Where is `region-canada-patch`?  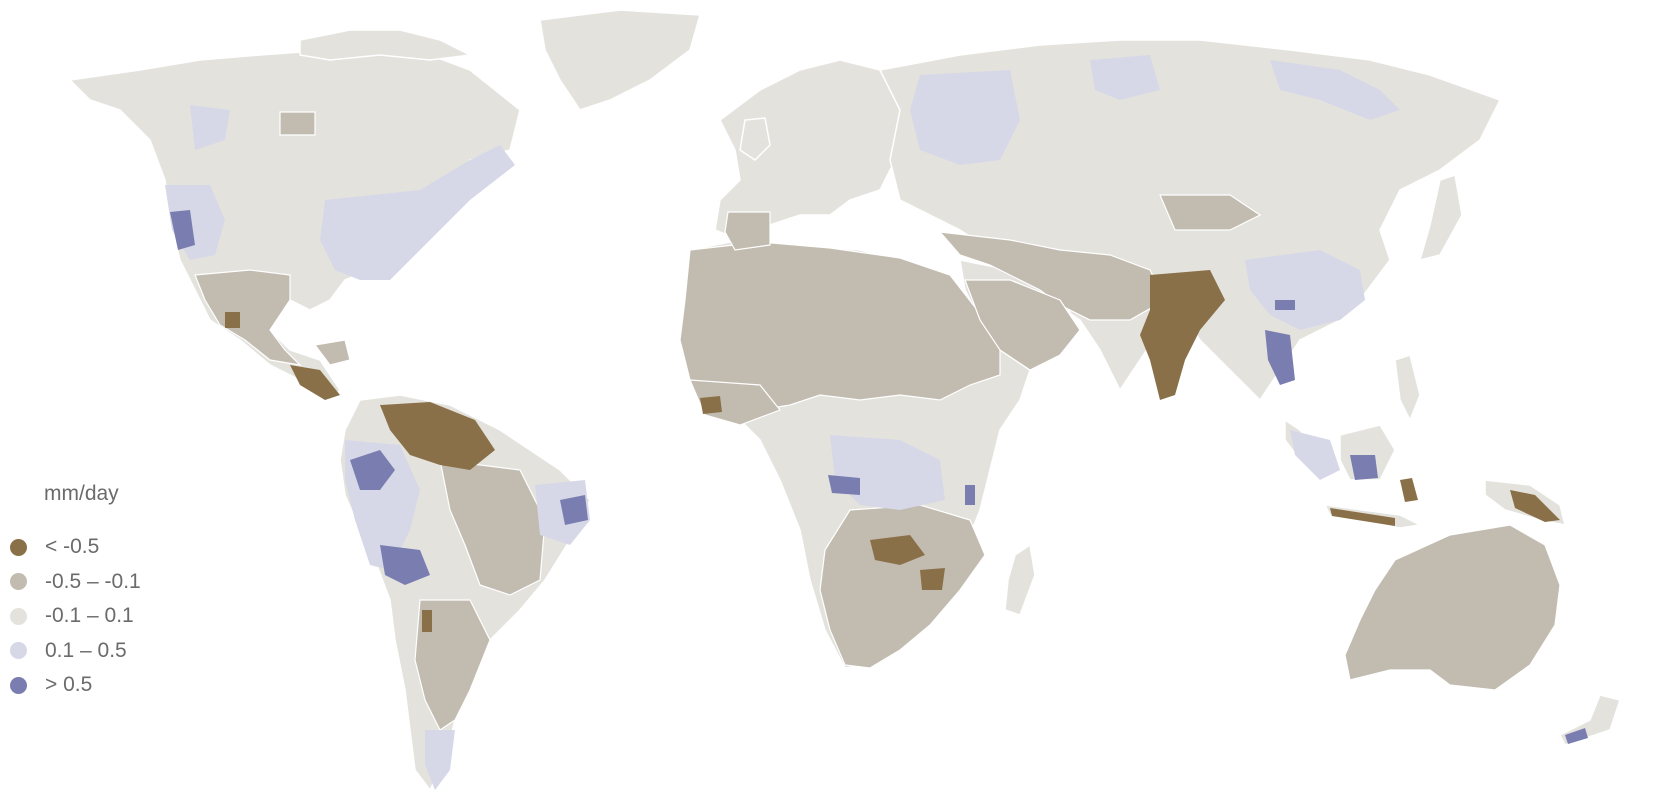 region-canada-patch is located at coordinates (297, 123).